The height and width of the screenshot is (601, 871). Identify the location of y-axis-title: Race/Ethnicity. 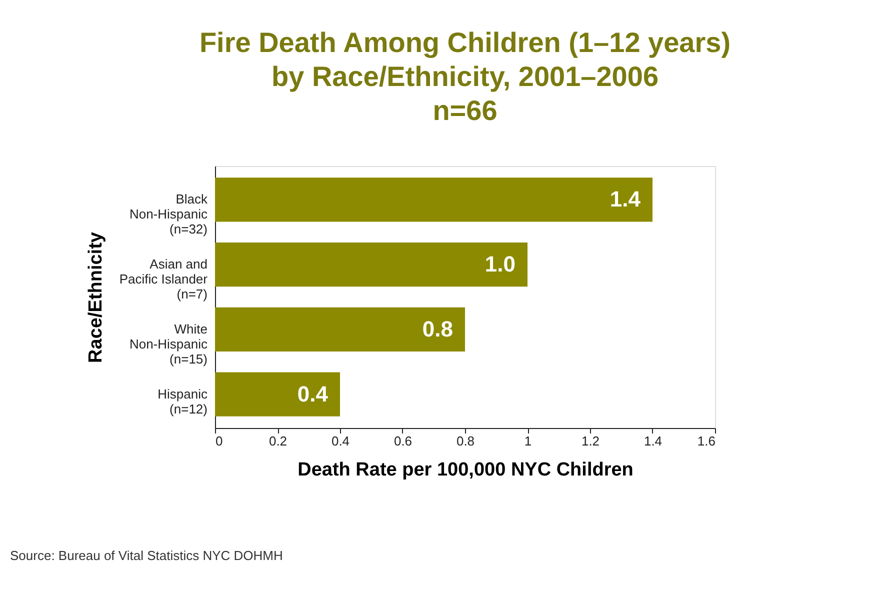
(95, 297).